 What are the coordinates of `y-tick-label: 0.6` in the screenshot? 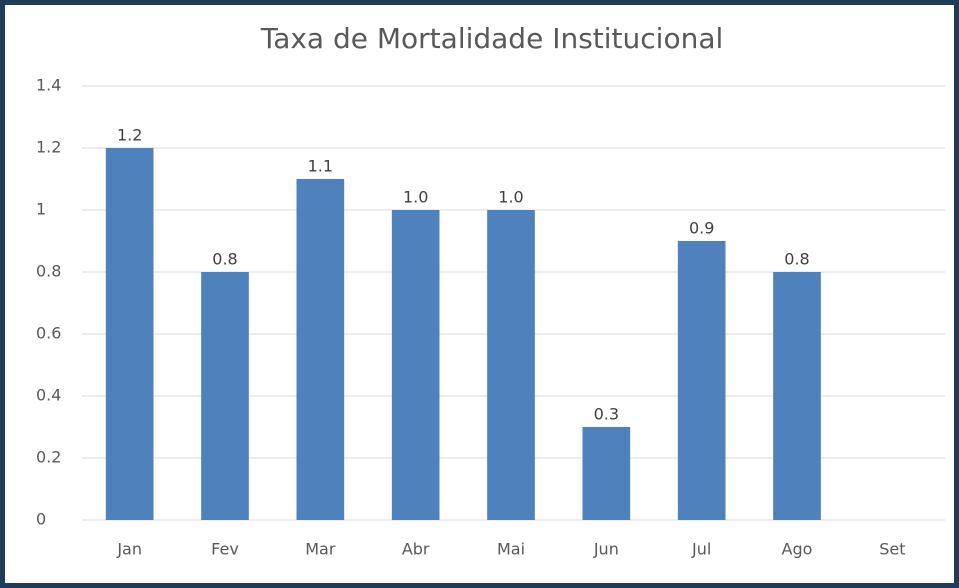 It's located at (48, 333).